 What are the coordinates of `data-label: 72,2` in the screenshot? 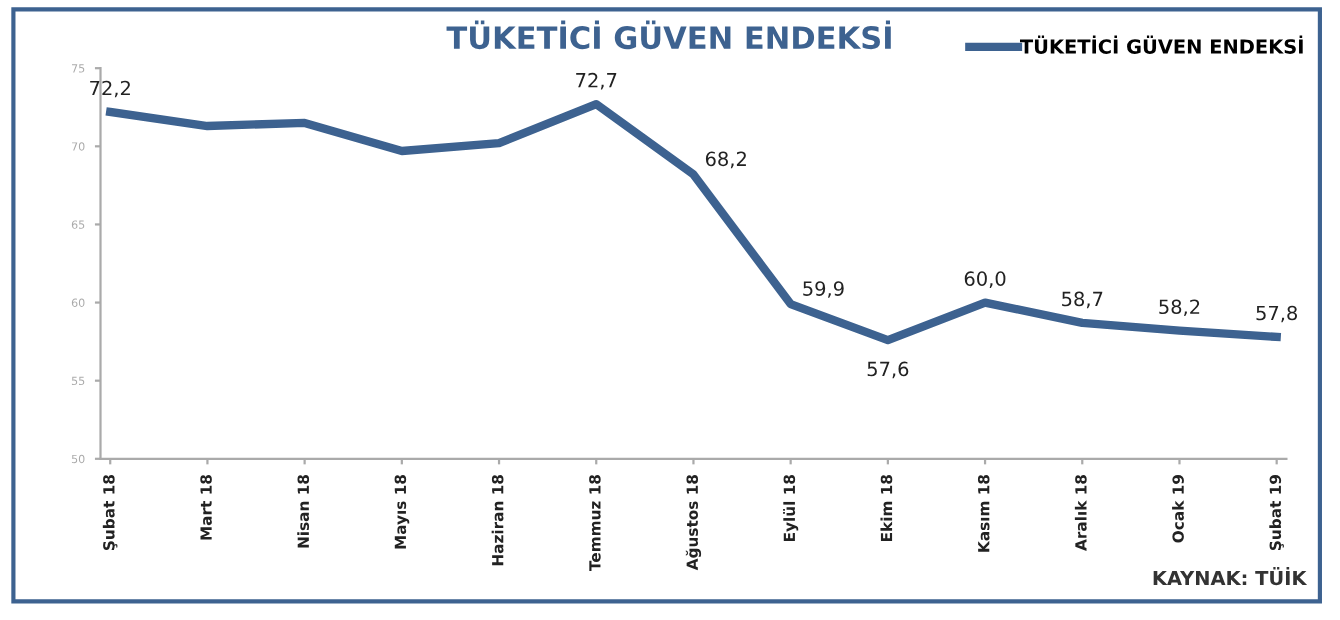 It's located at (110, 89).